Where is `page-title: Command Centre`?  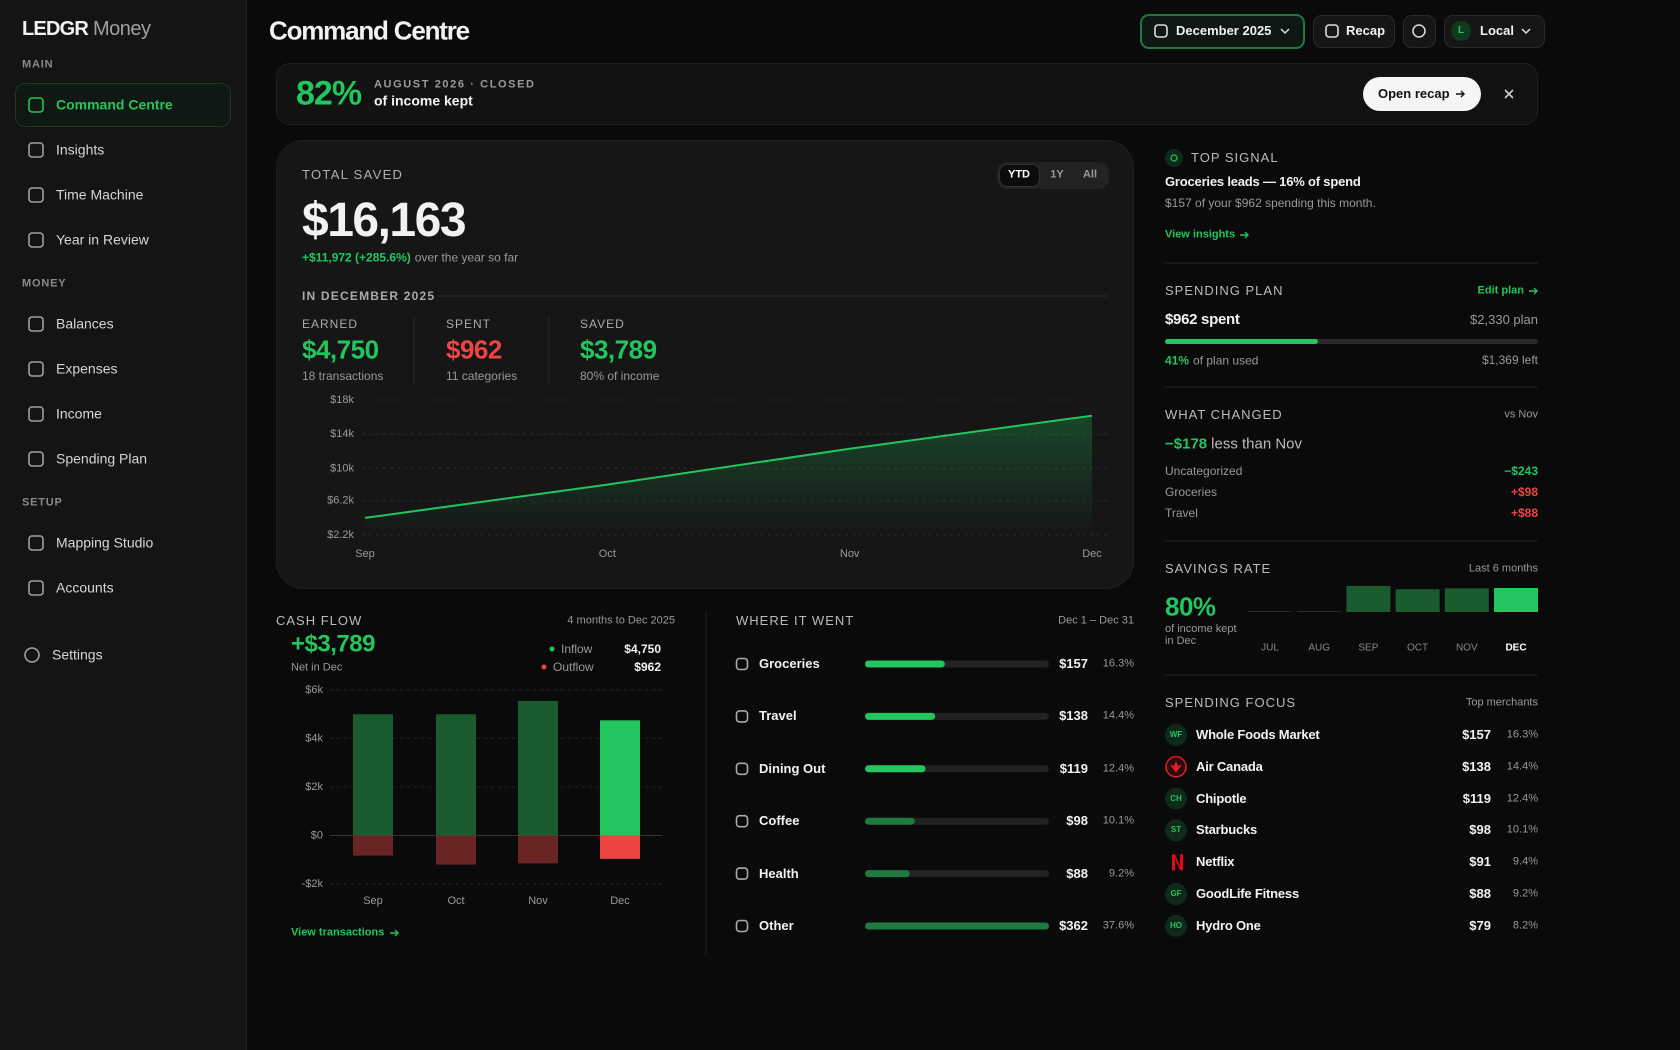 page-title: Command Centre is located at coordinates (369, 30).